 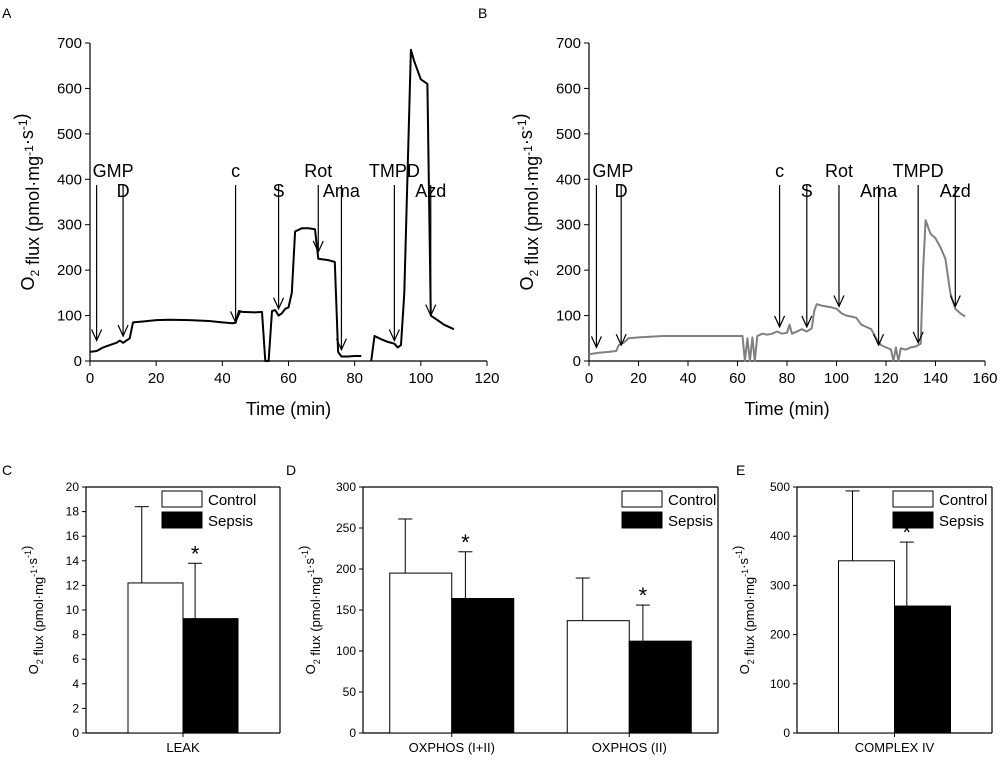 I want to click on y-tick-label: 2, so click(x=75, y=708).